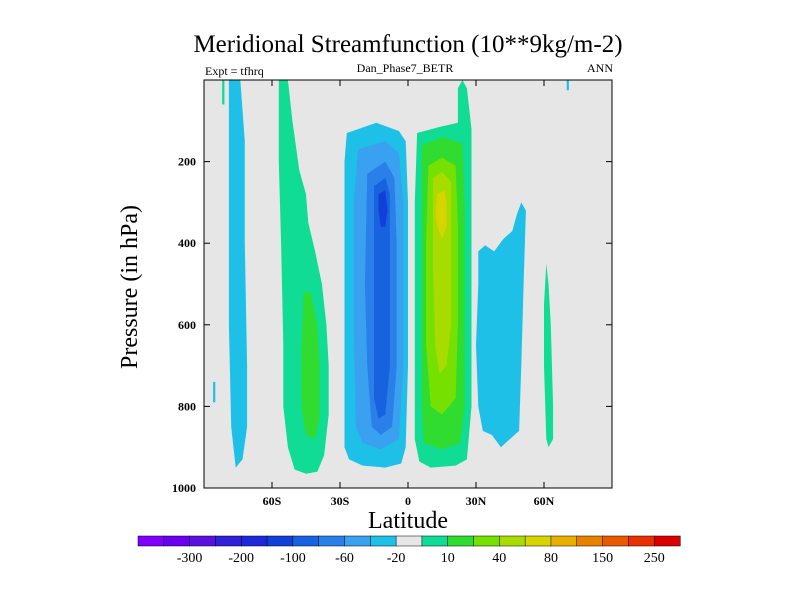 Image resolution: width=800 pixels, height=600 pixels. What do you see at coordinates (476, 501) in the screenshot?
I see `x-tick-label: 30N` at bounding box center [476, 501].